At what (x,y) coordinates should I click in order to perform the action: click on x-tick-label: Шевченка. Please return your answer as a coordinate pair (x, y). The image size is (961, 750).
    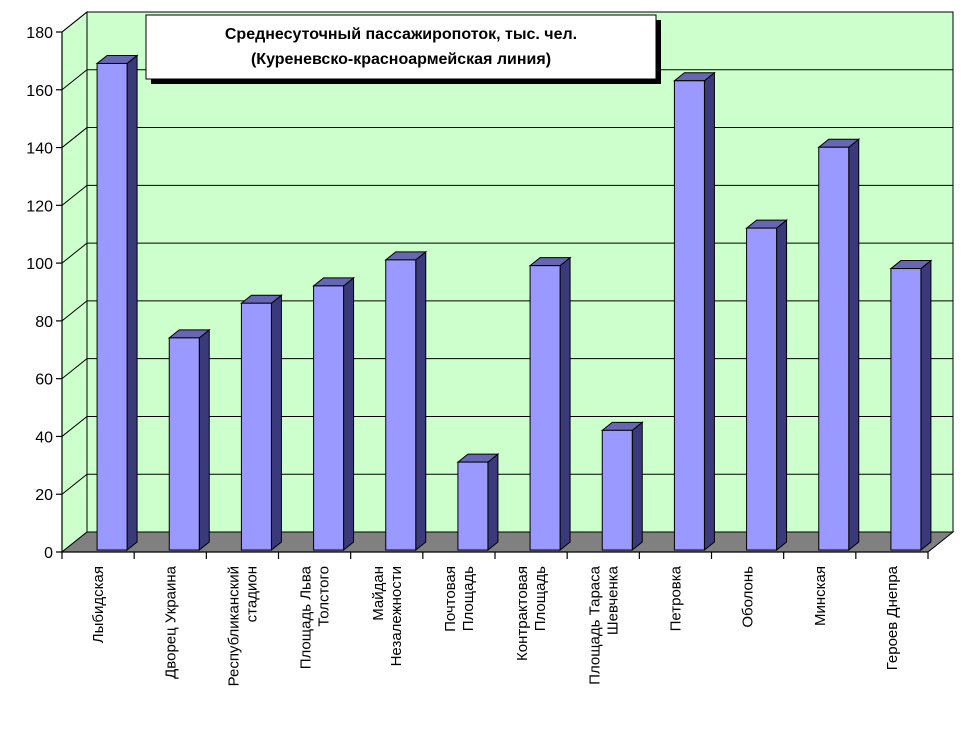
    Looking at the image, I should click on (612, 600).